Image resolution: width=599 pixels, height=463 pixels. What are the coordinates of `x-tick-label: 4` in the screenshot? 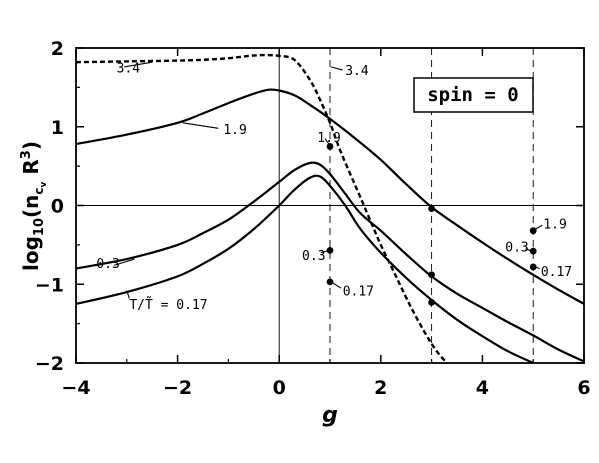 It's located at (482, 388).